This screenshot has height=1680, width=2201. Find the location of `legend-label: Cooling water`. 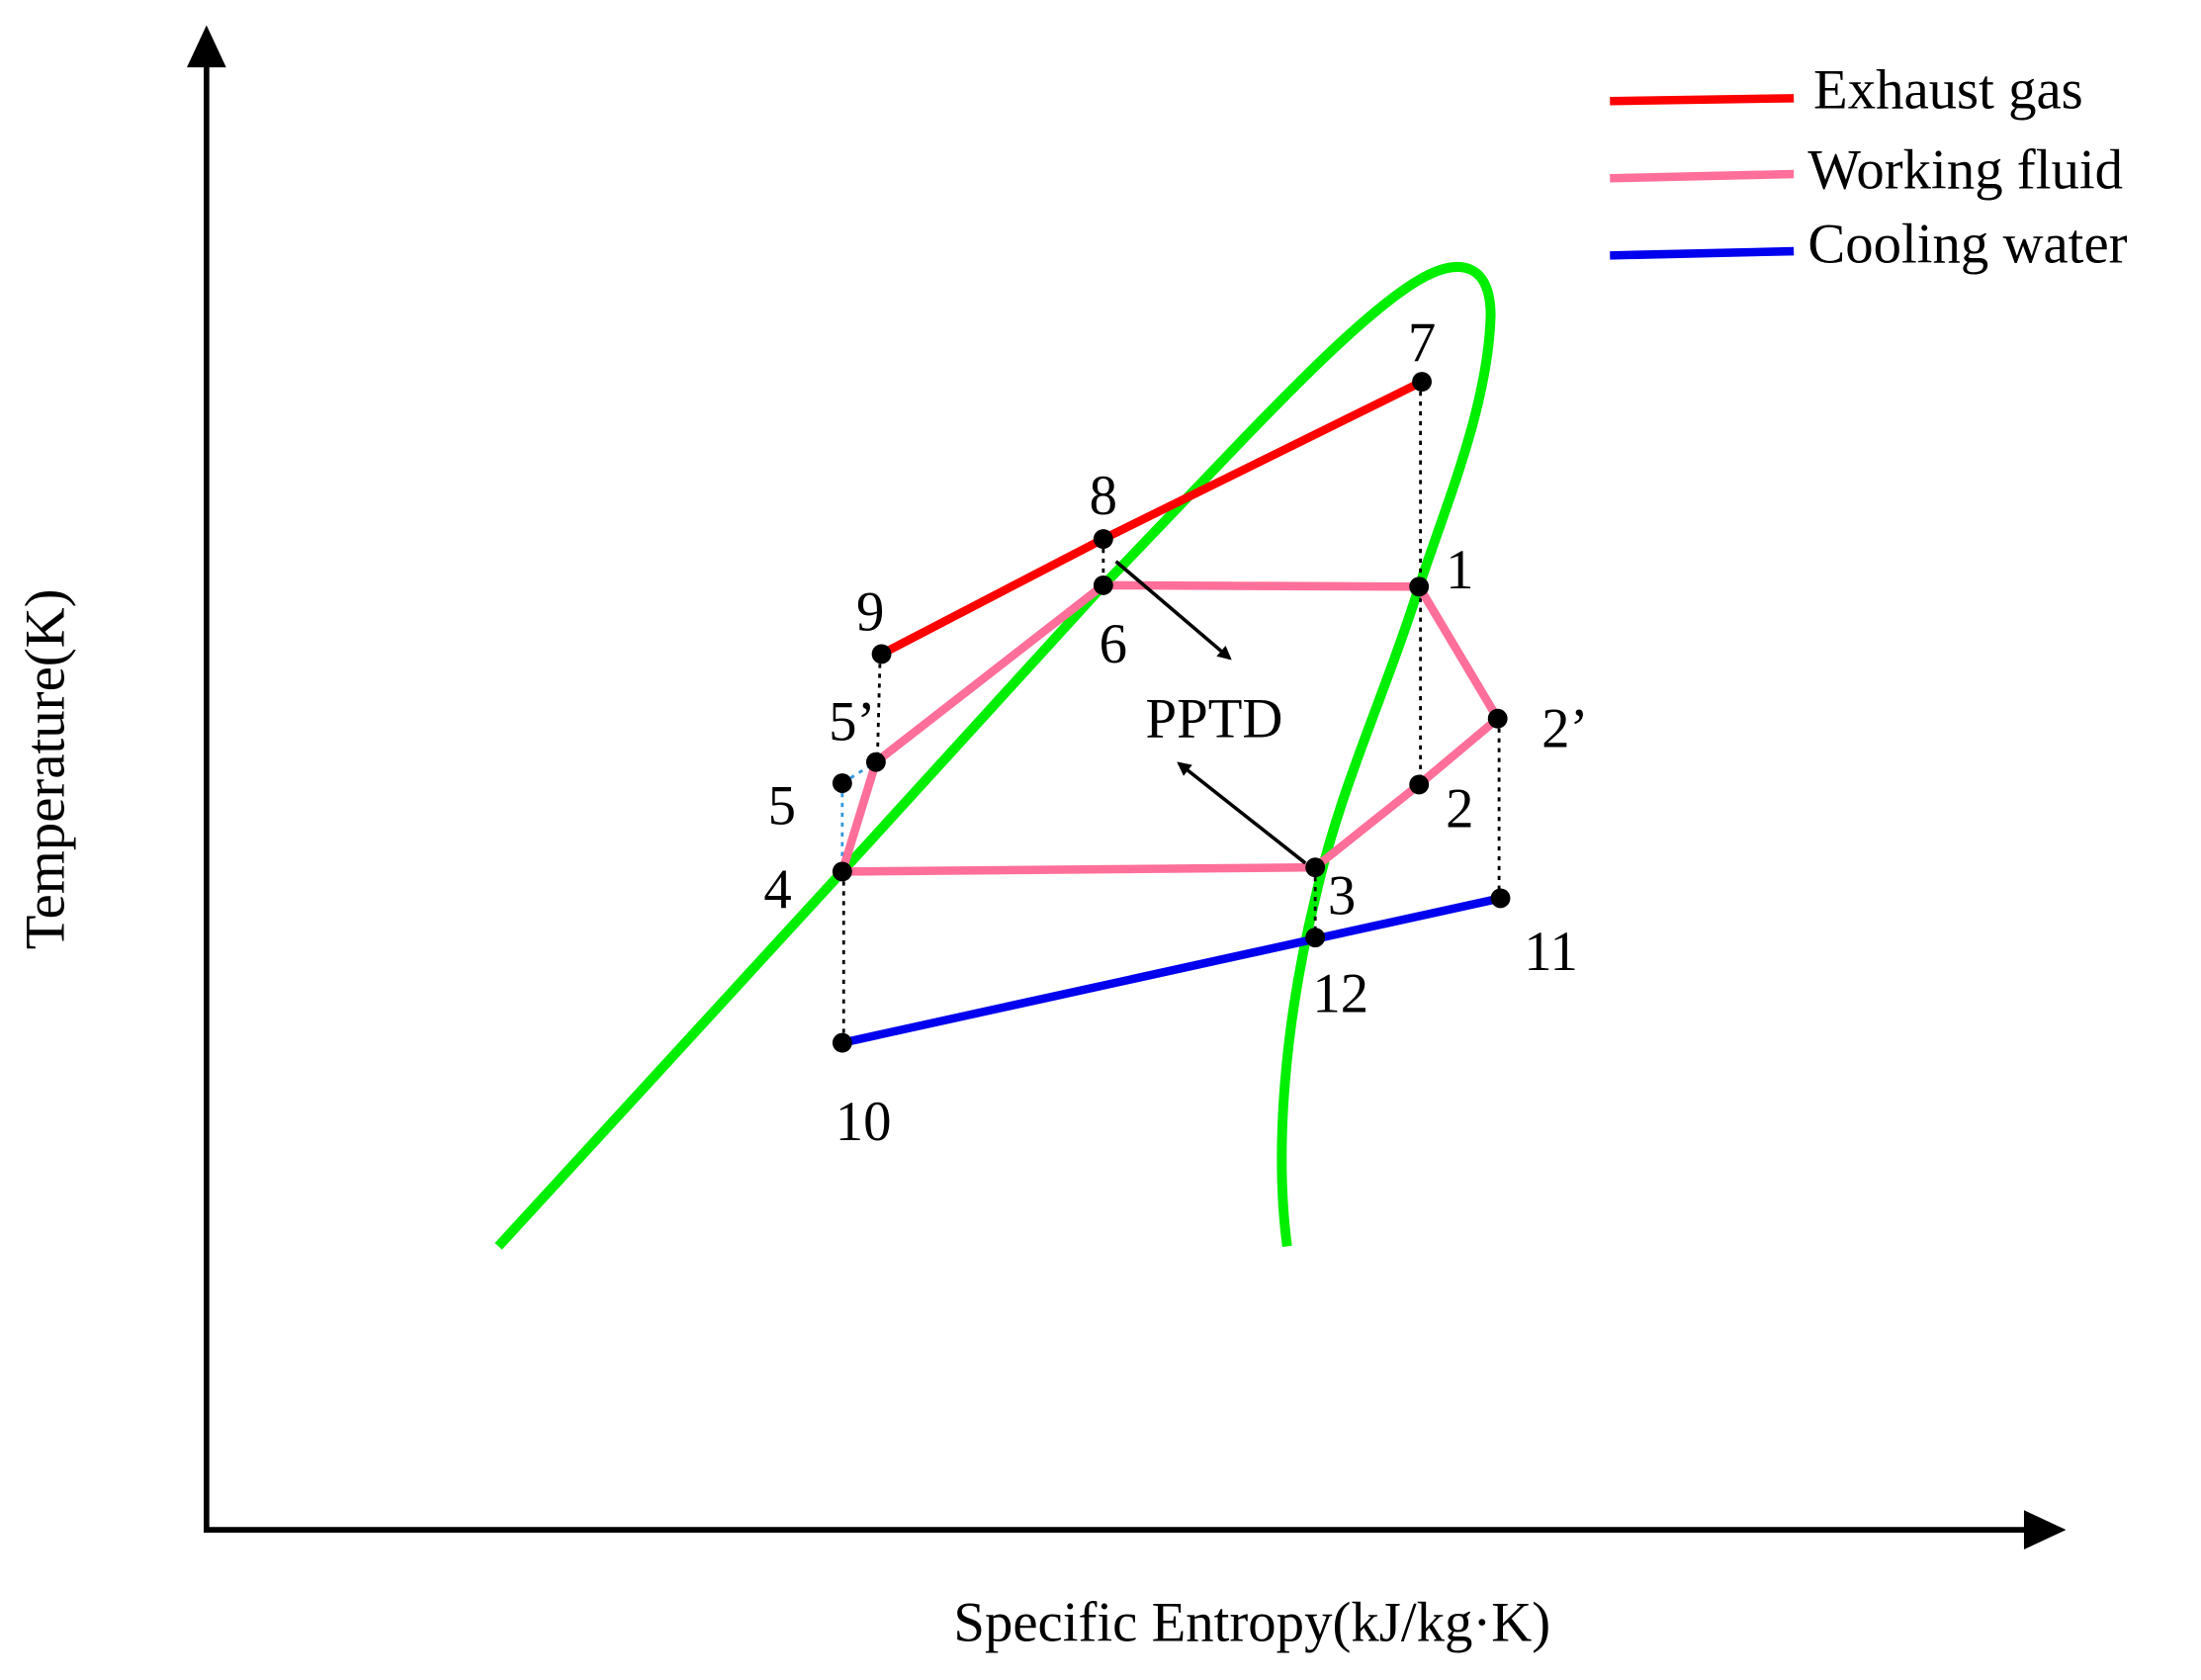

legend-label: Cooling water is located at coordinates (1967, 245).